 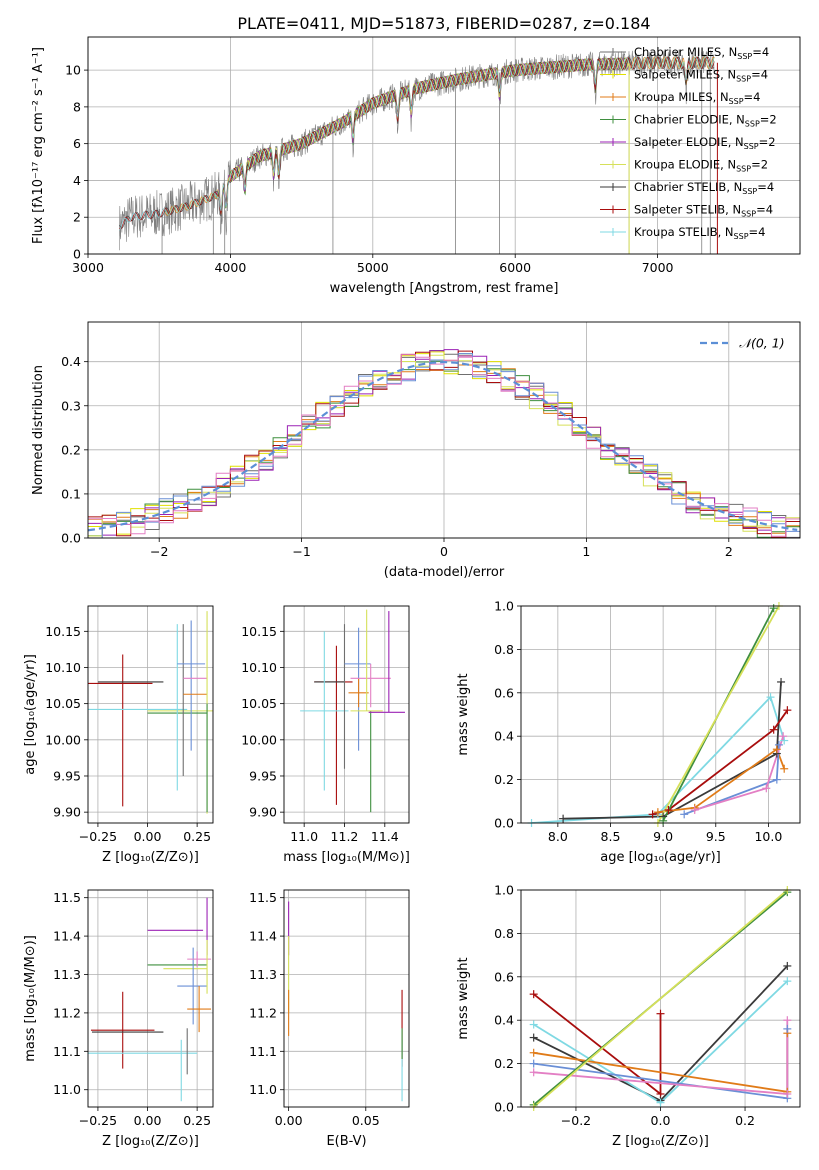 What do you see at coordinates (685, 75) in the screenshot?
I see `legend-label-text: Salpeter MILES, N` at bounding box center [685, 75].